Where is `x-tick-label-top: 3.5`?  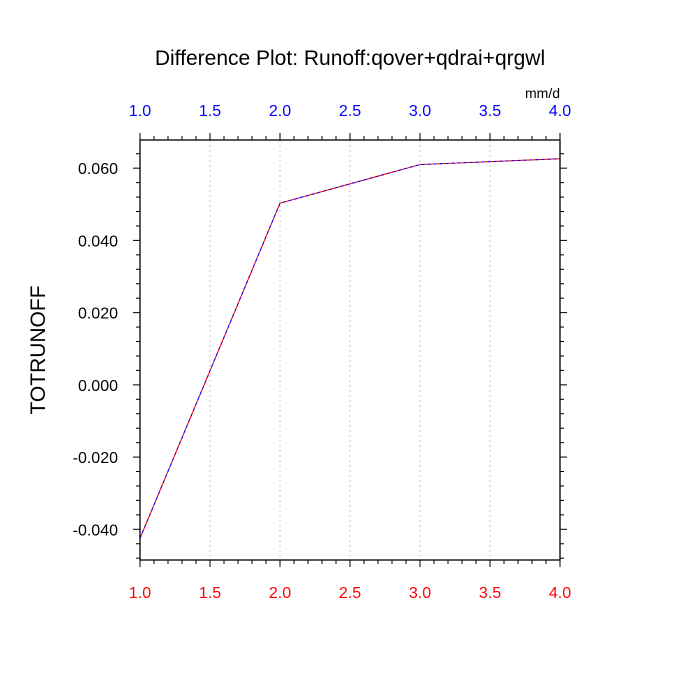
x-tick-label-top: 3.5 is located at coordinates (490, 111).